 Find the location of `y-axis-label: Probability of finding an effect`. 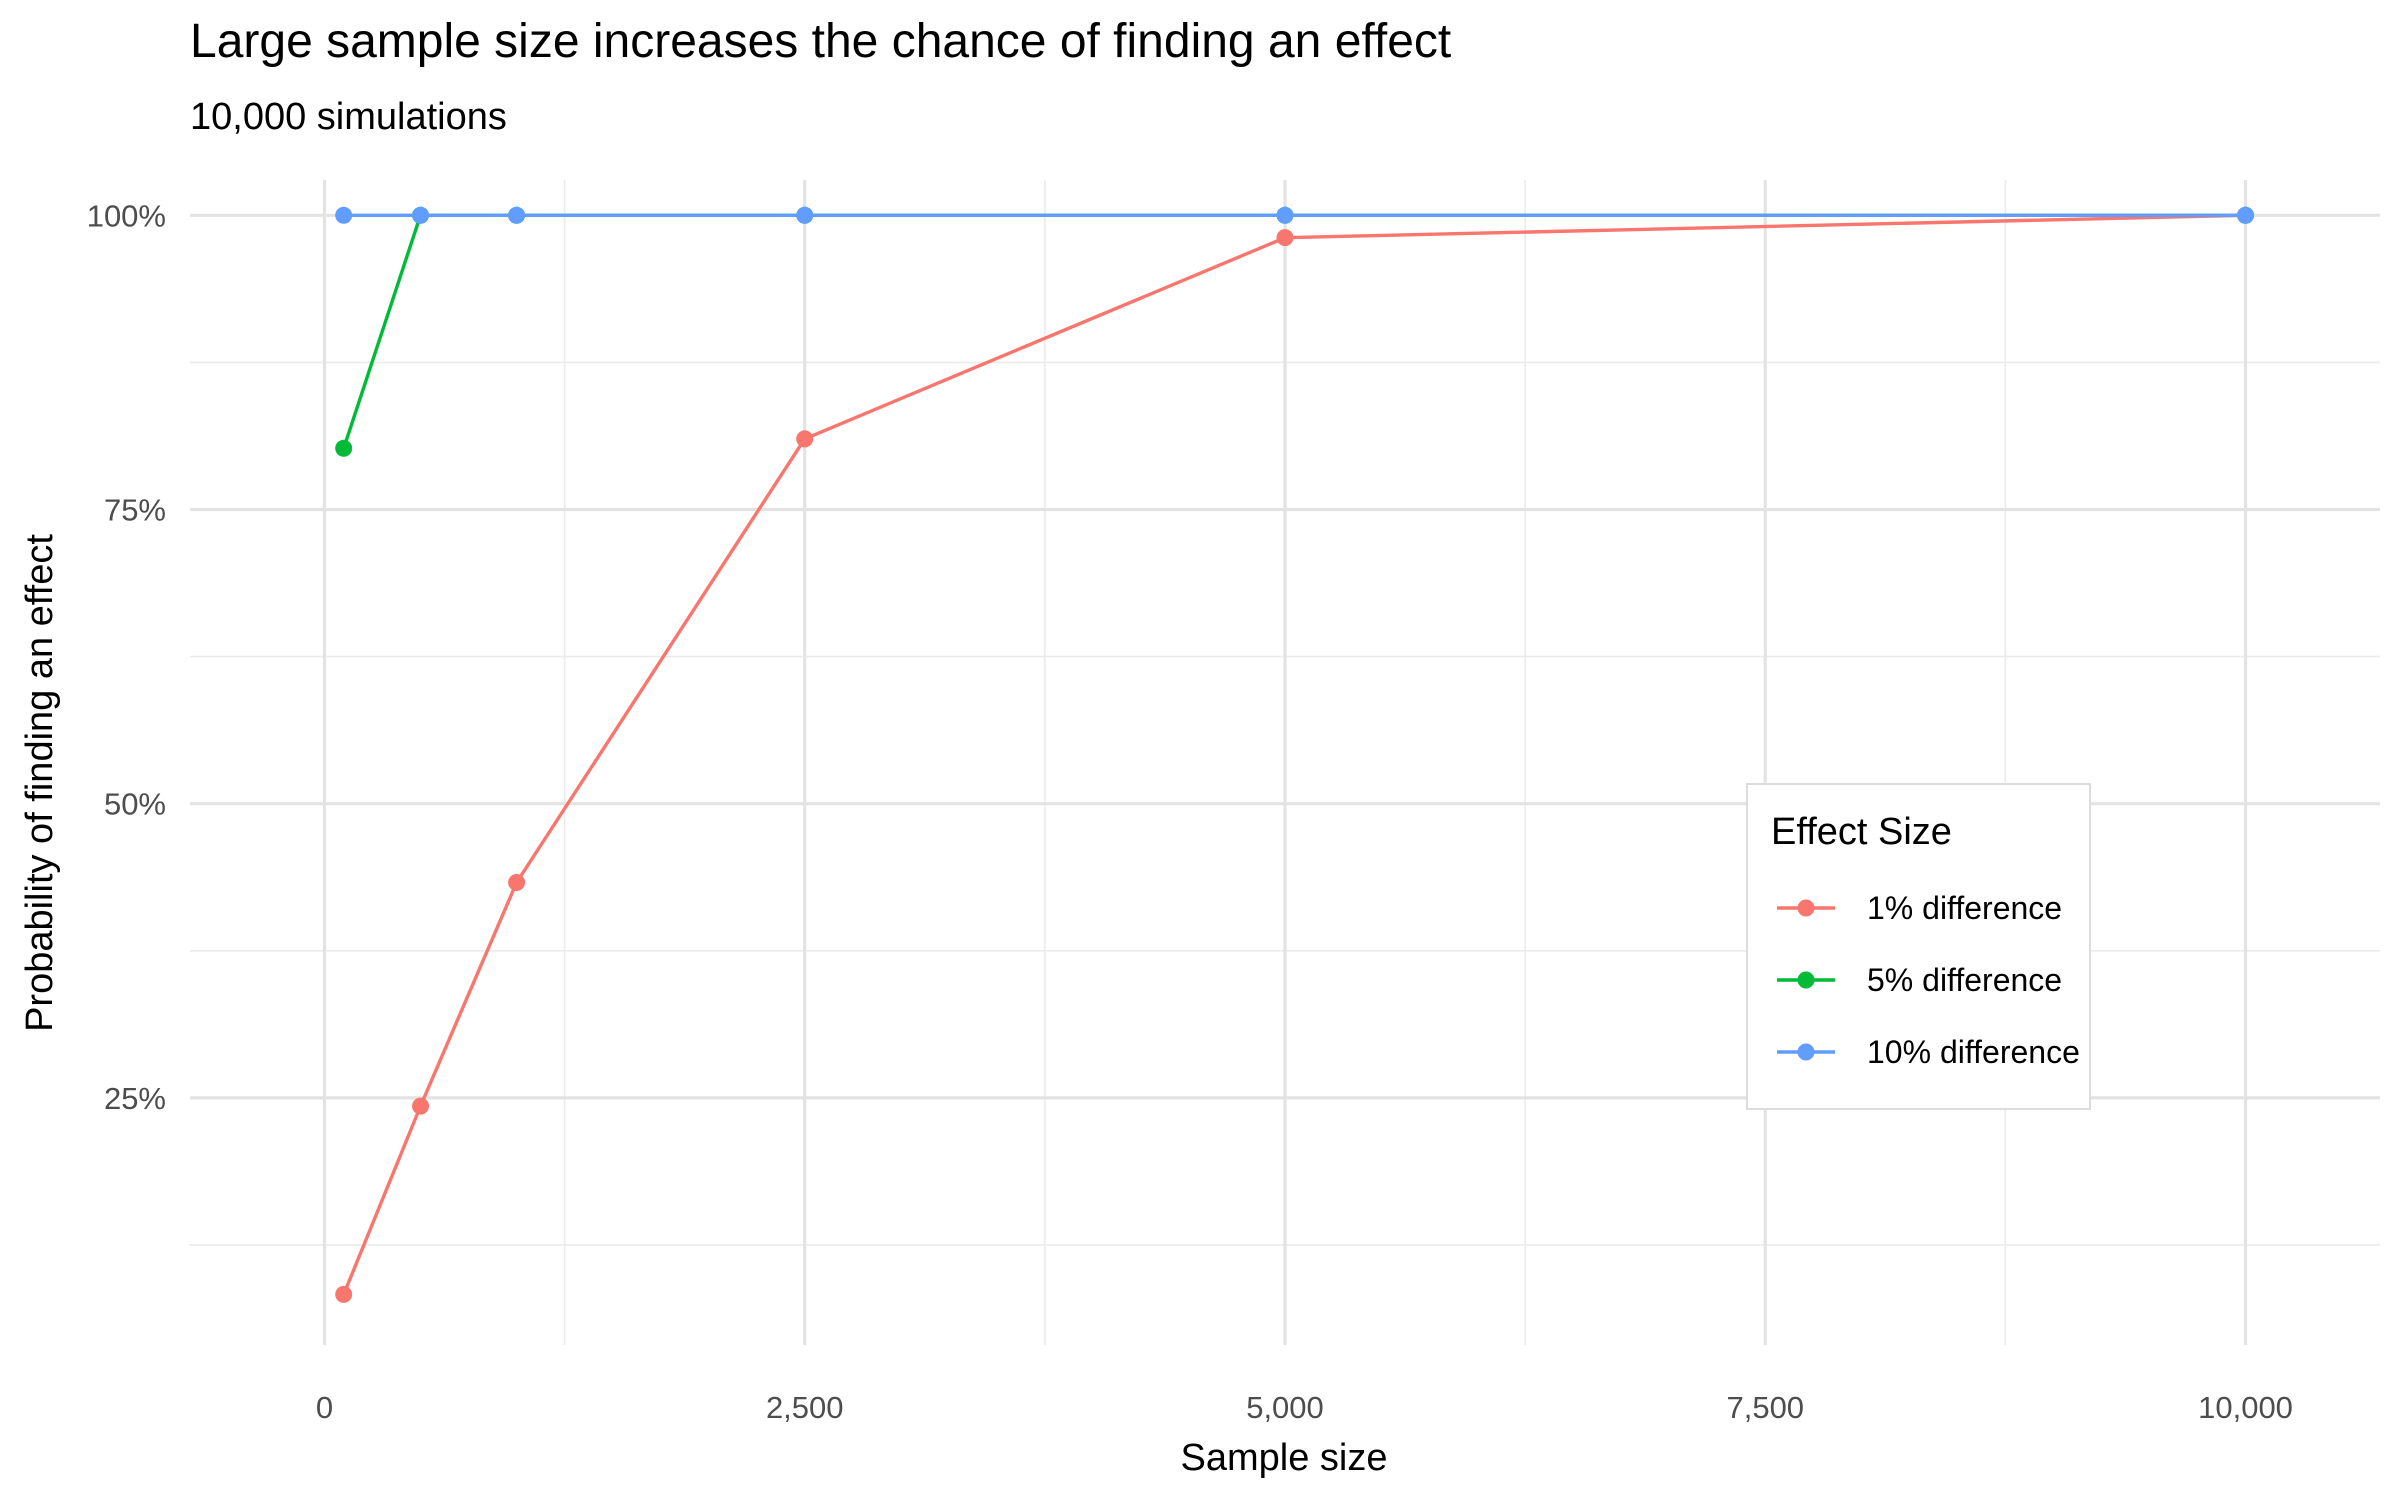

y-axis-label: Probability of finding an effect is located at coordinates (40, 783).